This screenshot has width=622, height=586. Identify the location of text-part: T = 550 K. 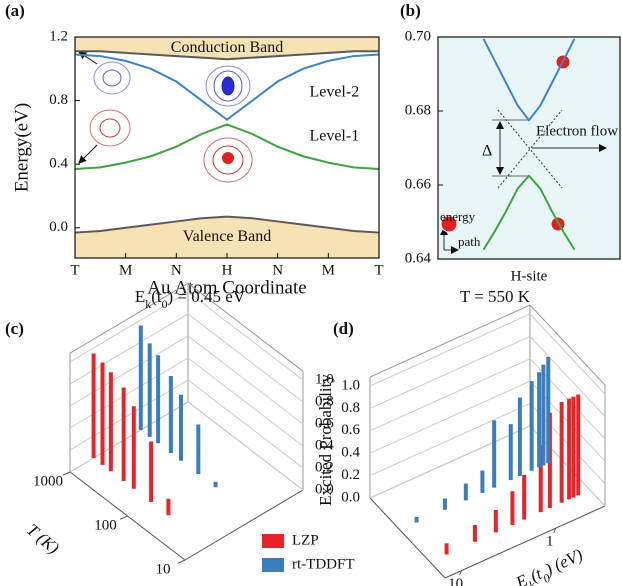
(495, 296).